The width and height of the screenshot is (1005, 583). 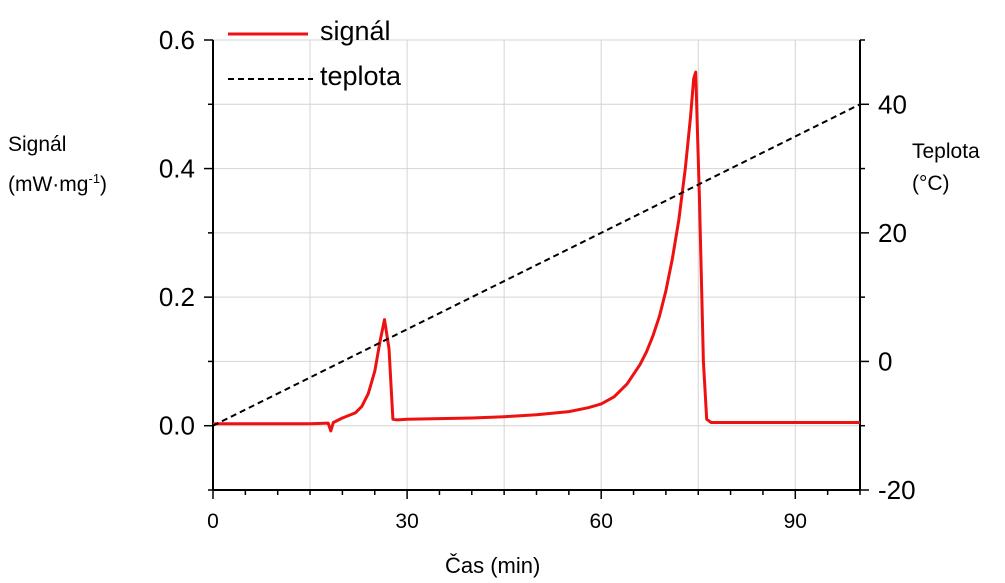 I want to click on y-left-tick-label: 0.6, so click(x=177, y=40).